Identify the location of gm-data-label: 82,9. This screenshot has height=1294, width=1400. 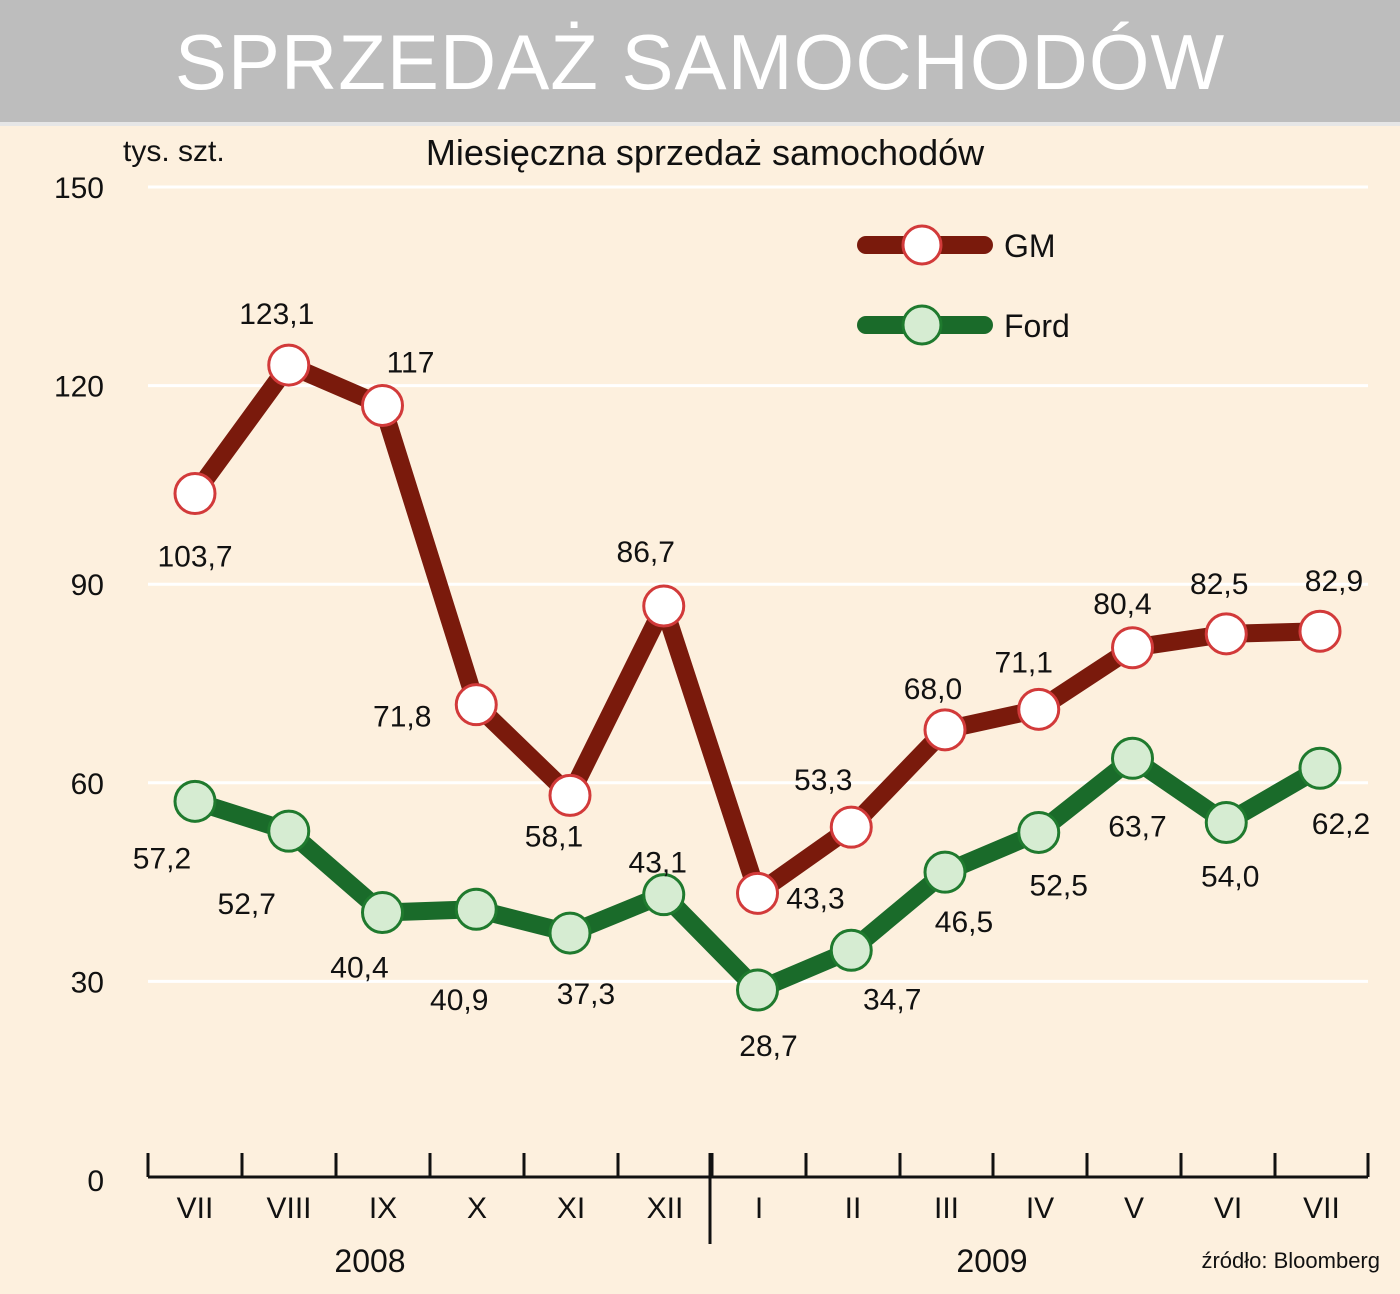
(1334, 581).